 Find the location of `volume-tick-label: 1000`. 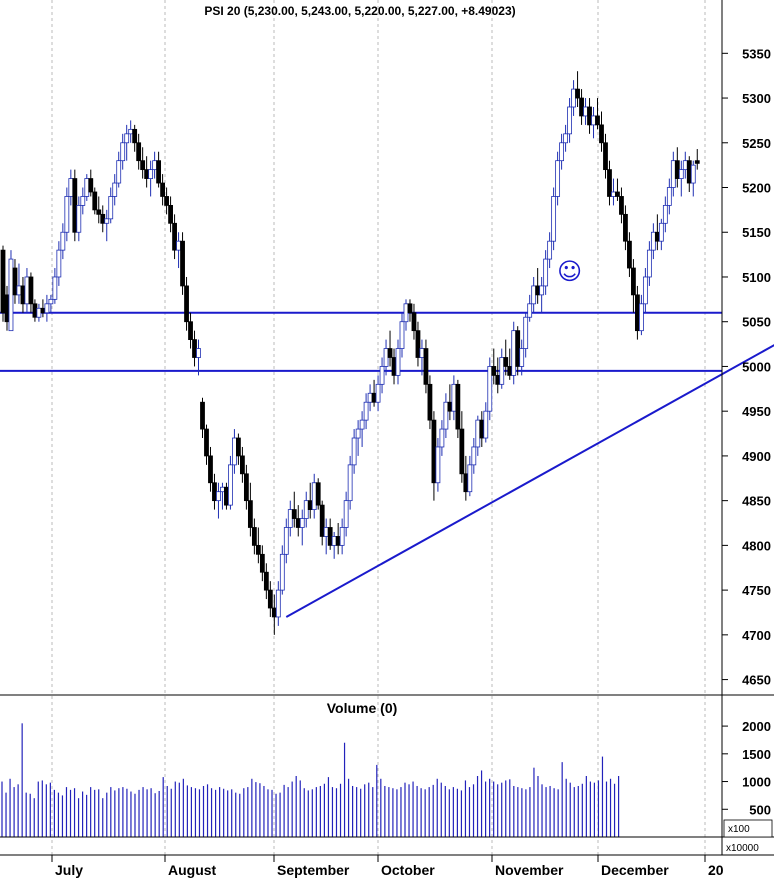

volume-tick-label: 1000 is located at coordinates (756, 782).